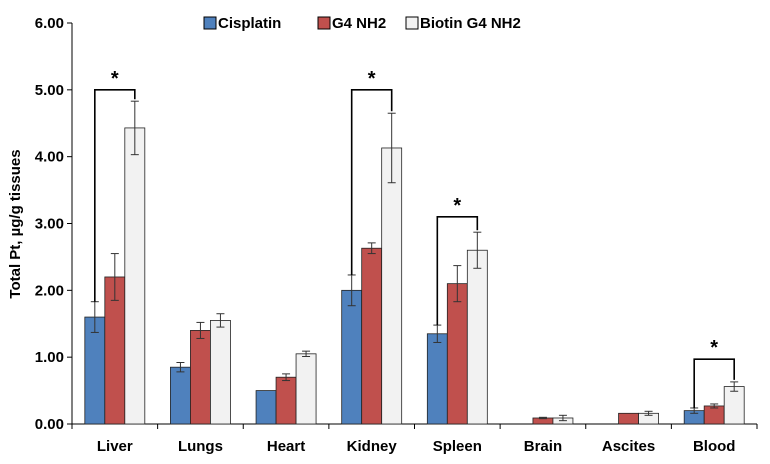 This screenshot has width=770, height=464. I want to click on significance-star-kidney: *, so click(372, 79).